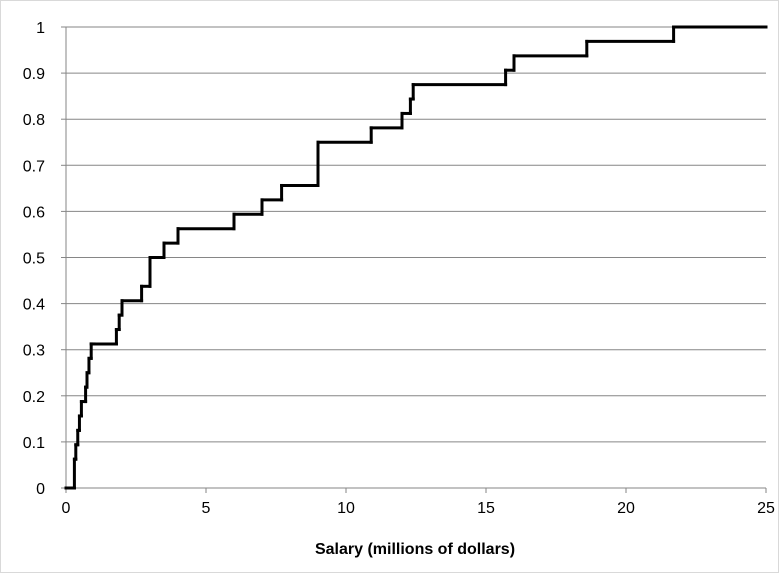  I want to click on x-tick-label: 15, so click(486, 508).